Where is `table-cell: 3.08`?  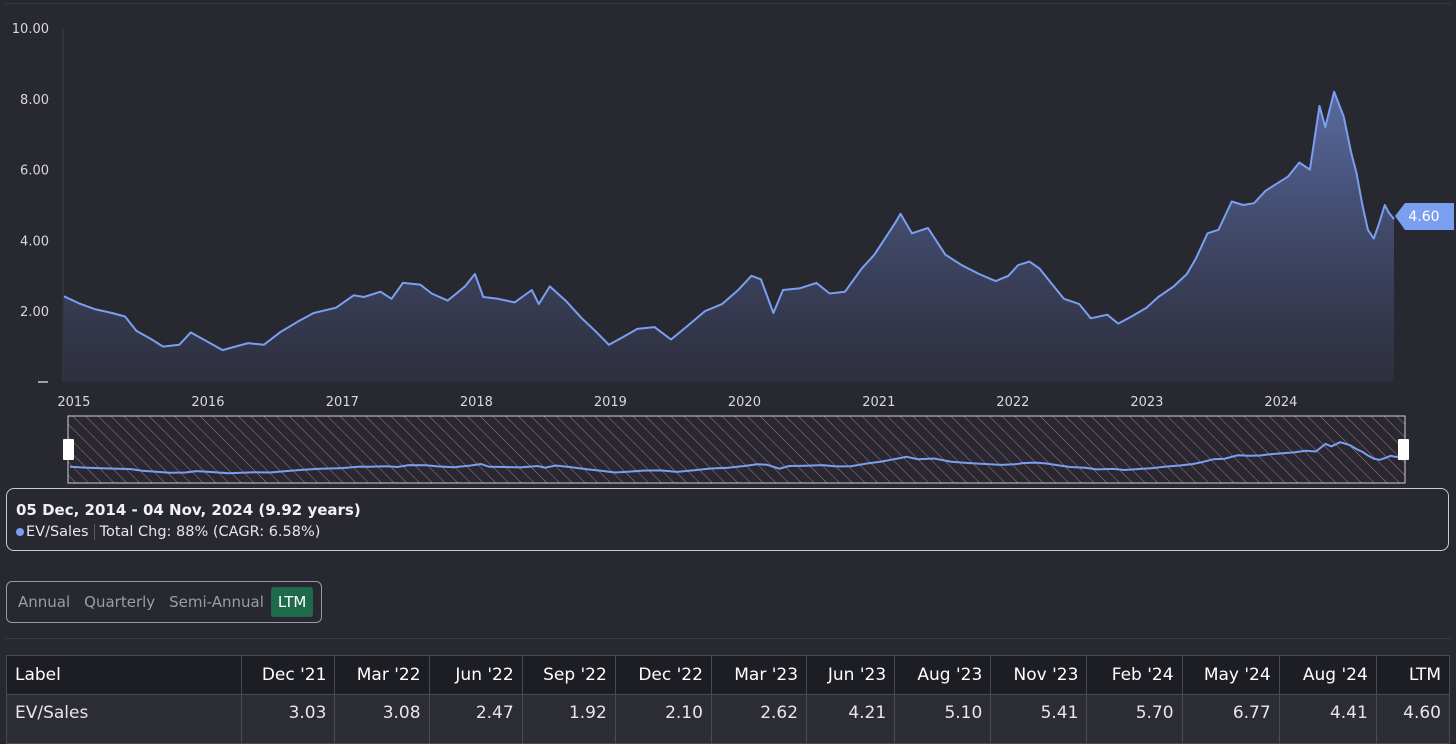 table-cell: 3.08 is located at coordinates (382, 719).